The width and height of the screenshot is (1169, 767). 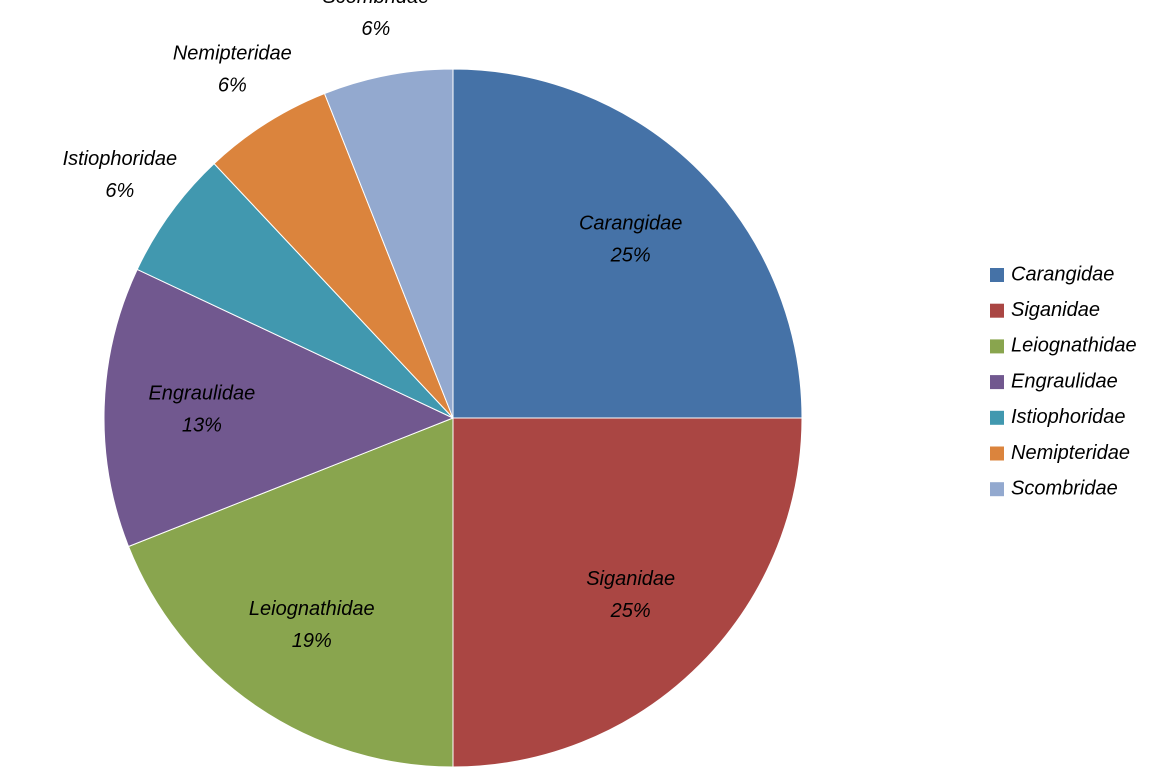 What do you see at coordinates (232, 54) in the screenshot?
I see `slice-label-name: Nemipteridae` at bounding box center [232, 54].